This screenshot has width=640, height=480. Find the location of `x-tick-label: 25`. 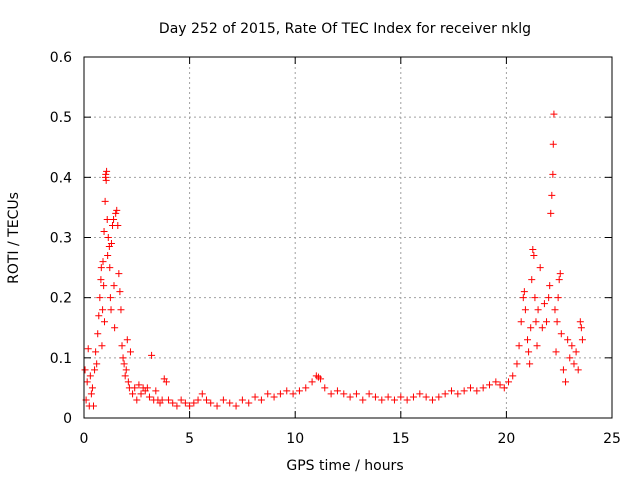

x-tick-label: 25 is located at coordinates (612, 439).